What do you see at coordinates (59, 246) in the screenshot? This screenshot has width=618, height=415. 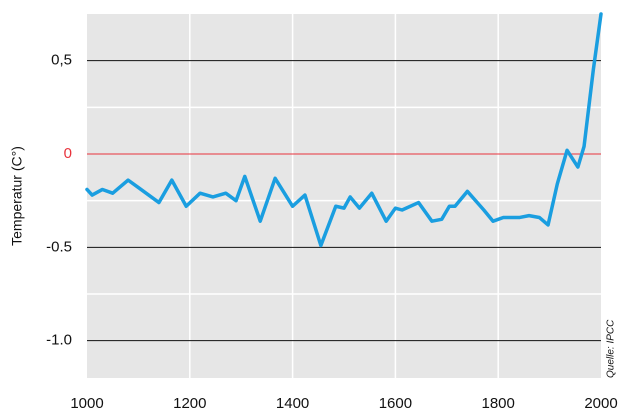 I see `y-tick-label: -0.5` at bounding box center [59, 246].